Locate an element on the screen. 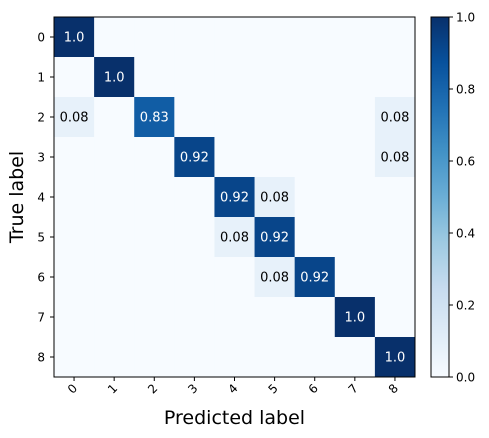 The width and height of the screenshot is (489, 438). colorbar-tick-label: 0.0 is located at coordinates (465, 378).